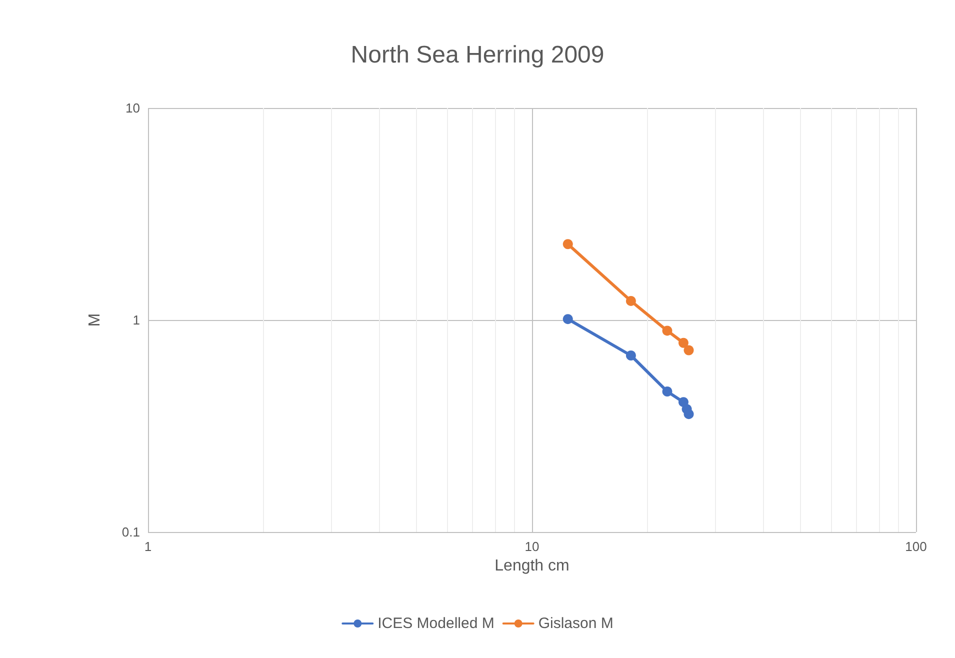  I want to click on legend-label: Gislason M, so click(576, 623).